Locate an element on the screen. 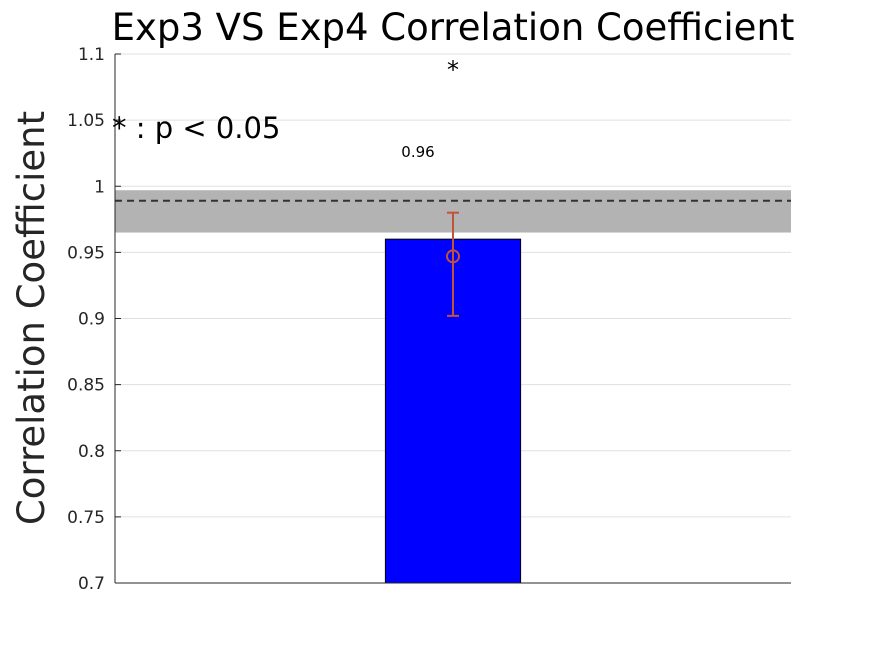 Image resolution: width=875 pixels, height=656 pixels. y-tick-label: 1.05 is located at coordinates (86, 121).